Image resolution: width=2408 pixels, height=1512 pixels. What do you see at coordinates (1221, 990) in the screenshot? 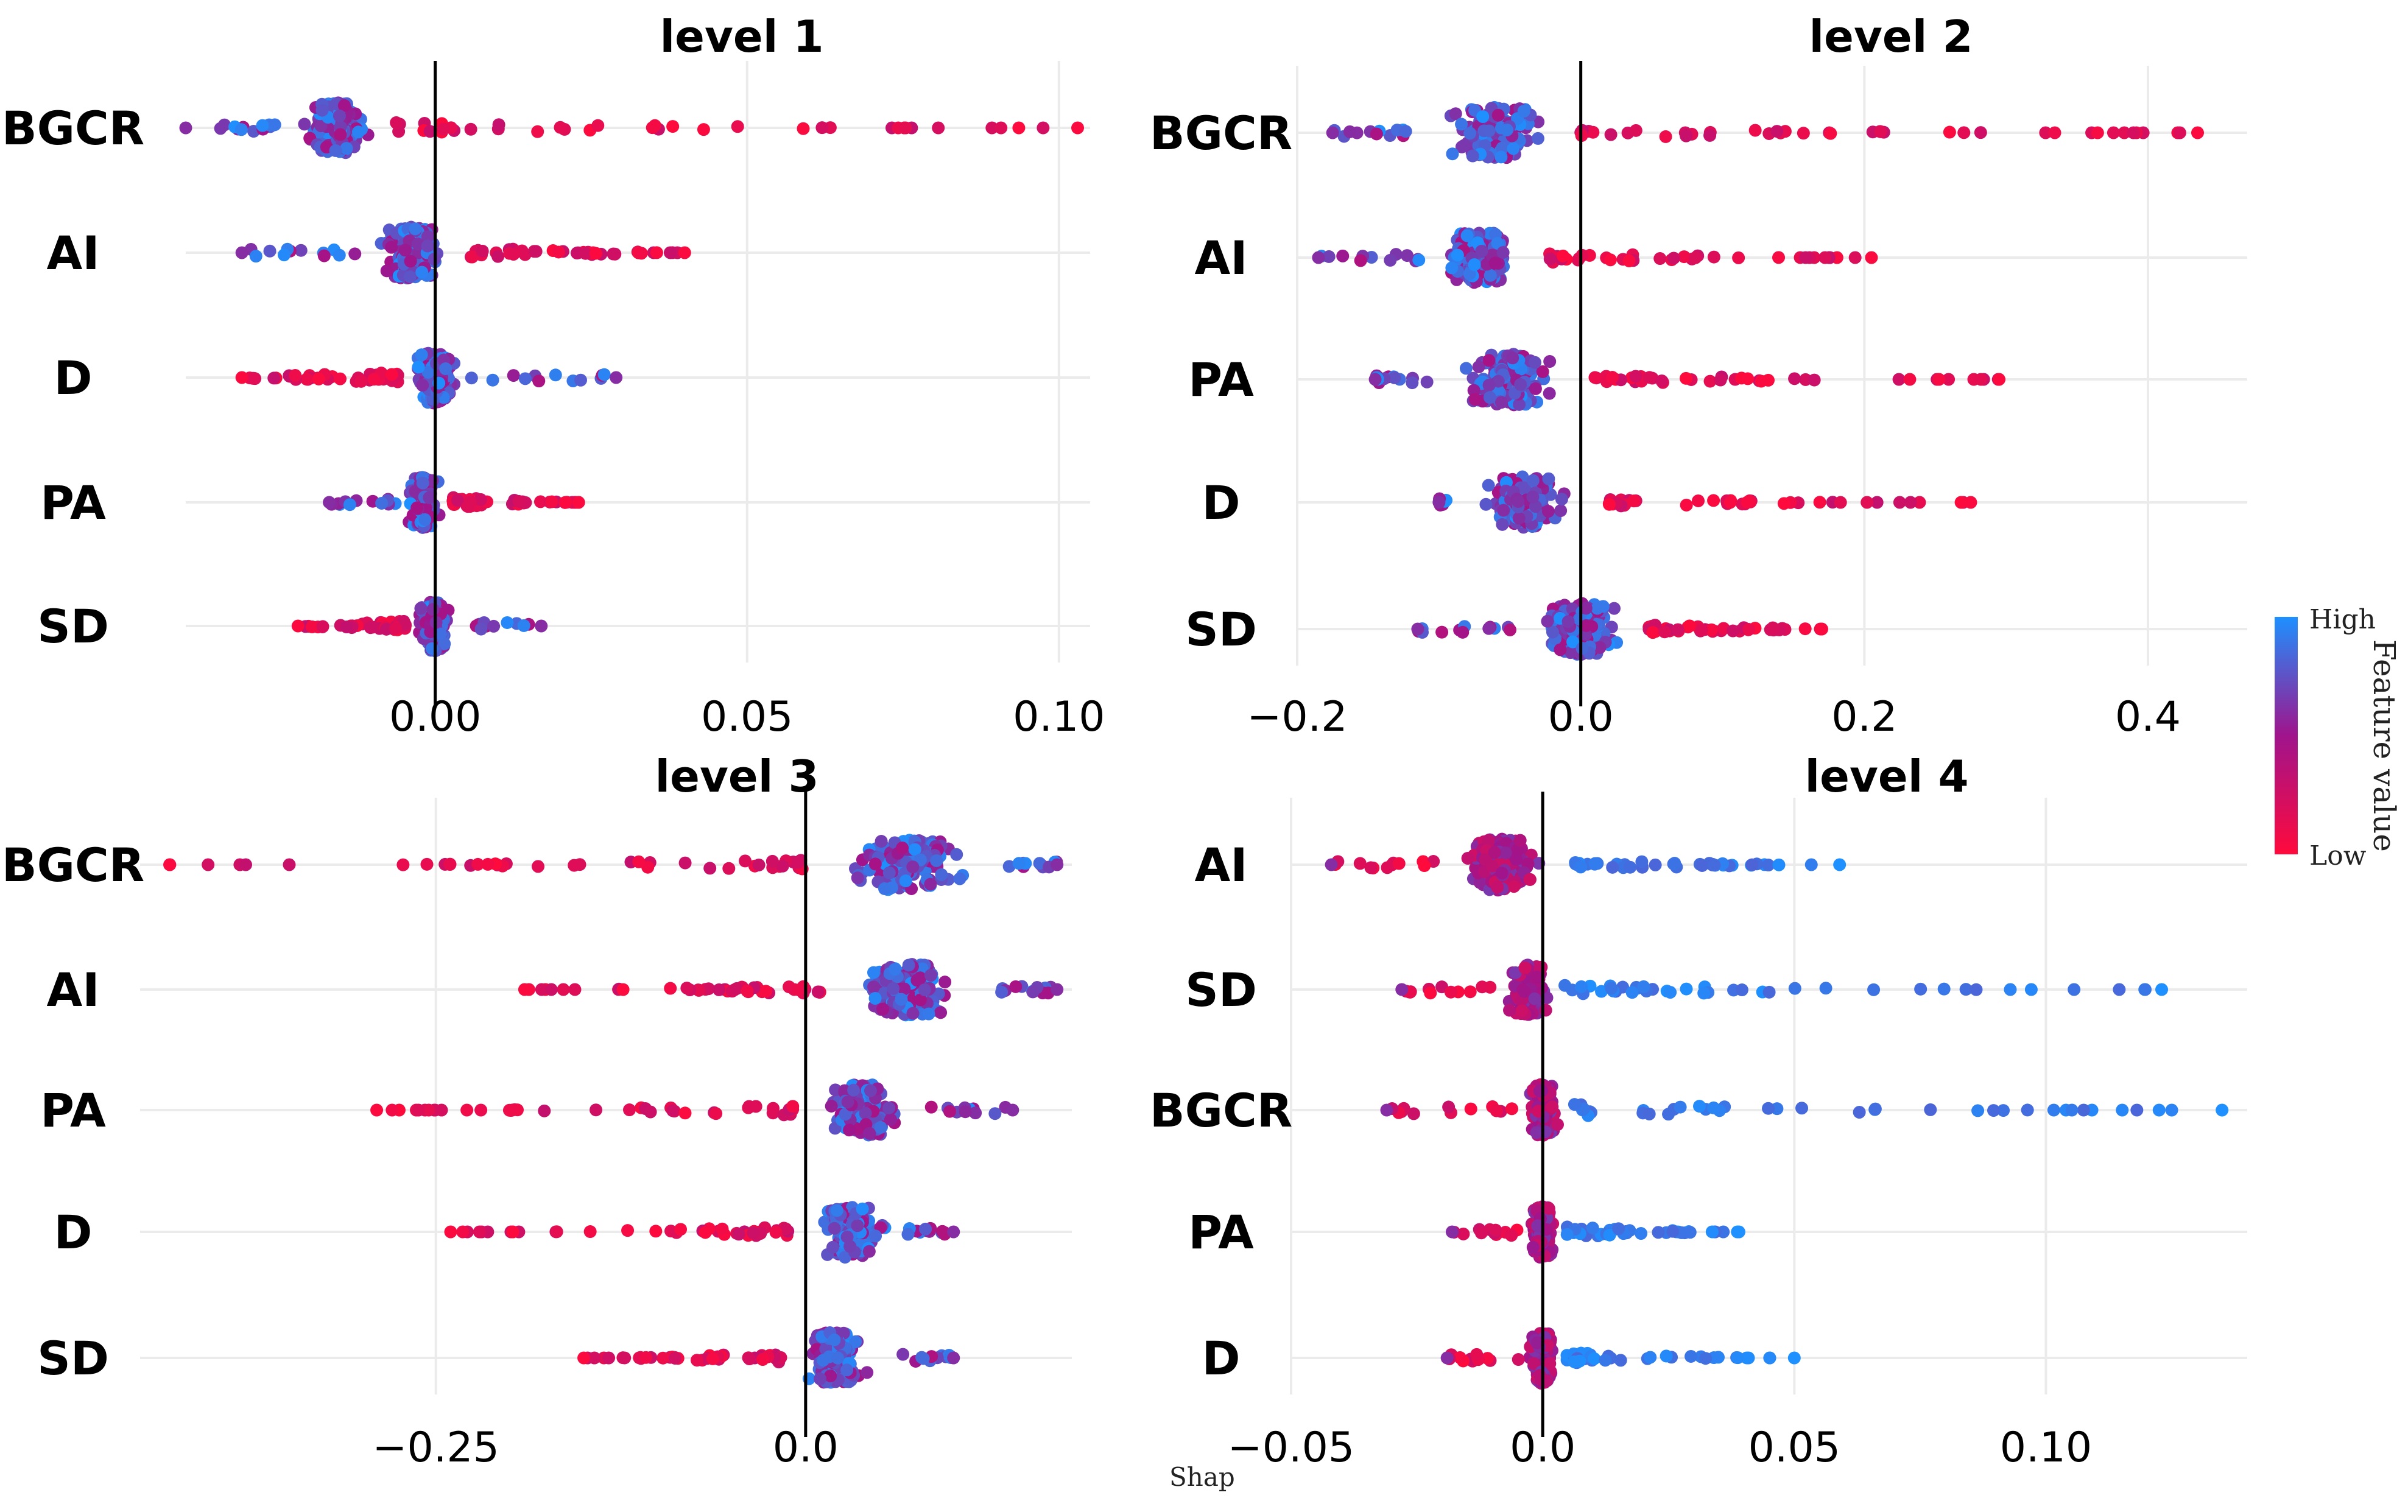
I see `feature-label: SD` at bounding box center [1221, 990].